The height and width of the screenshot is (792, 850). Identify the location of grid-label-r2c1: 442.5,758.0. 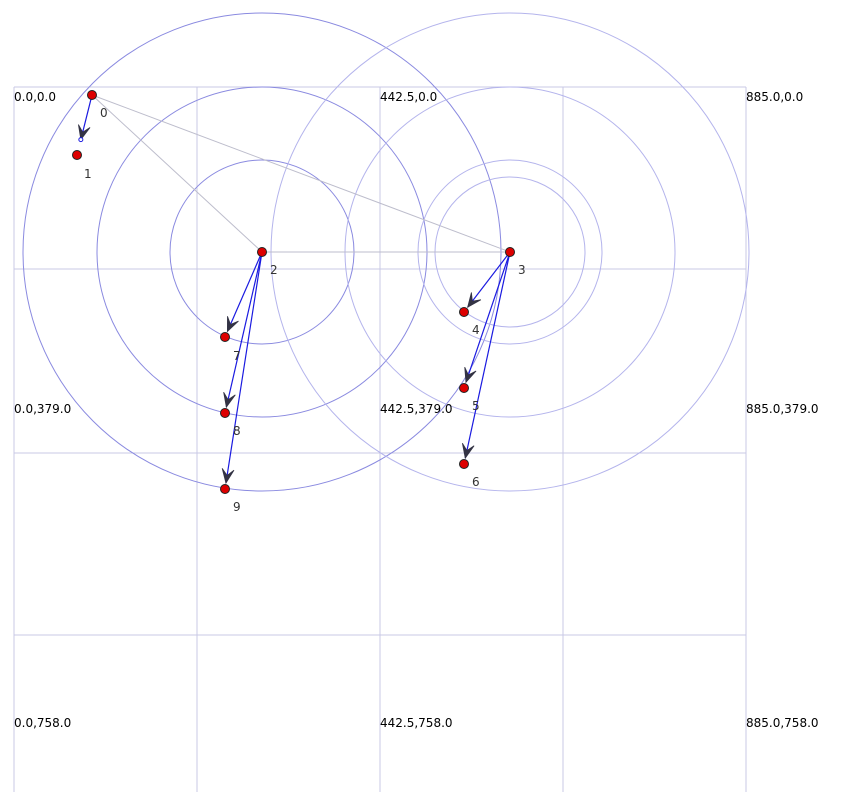
(416, 723).